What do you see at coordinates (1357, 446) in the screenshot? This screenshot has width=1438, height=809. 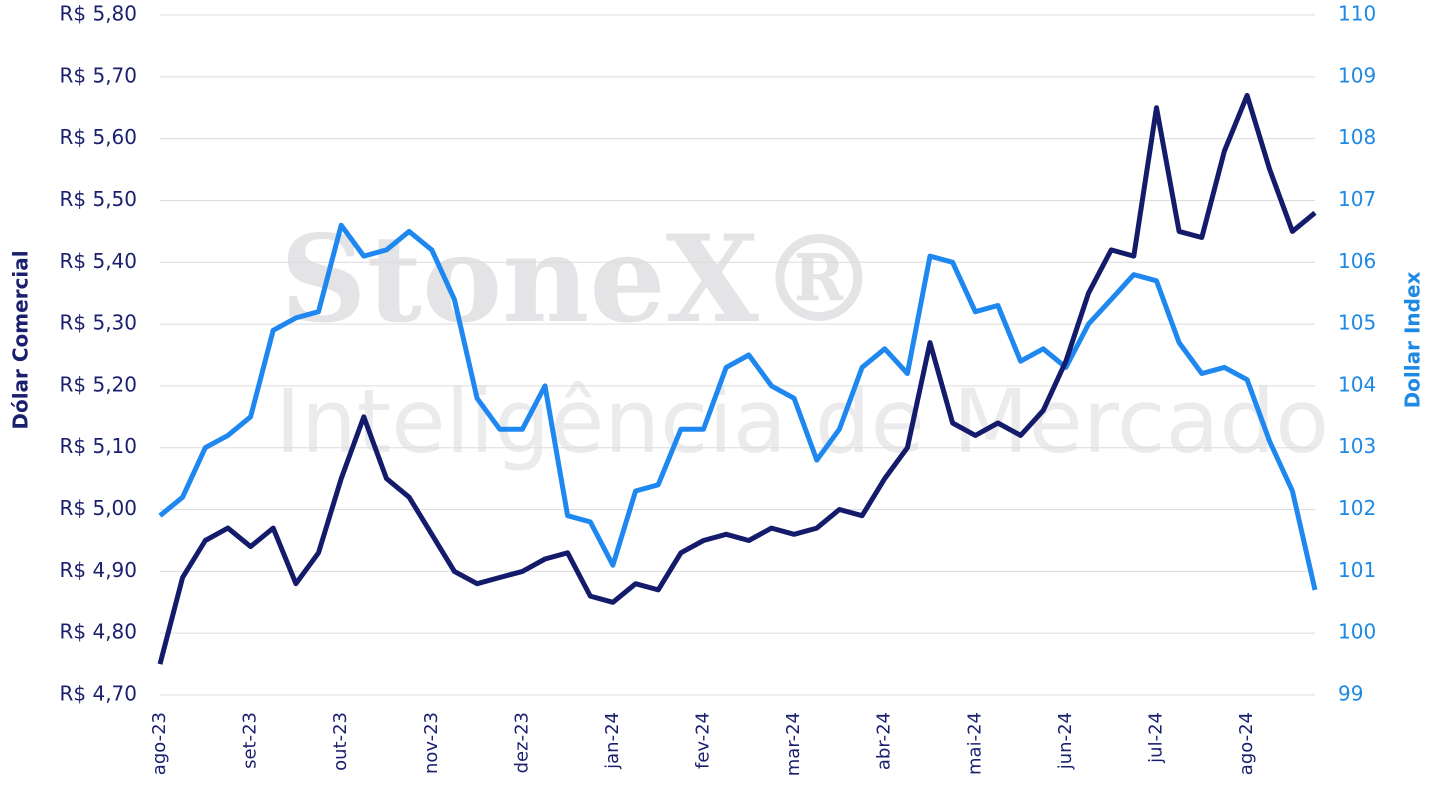 I see `y2-tick-label: 103` at bounding box center [1357, 446].